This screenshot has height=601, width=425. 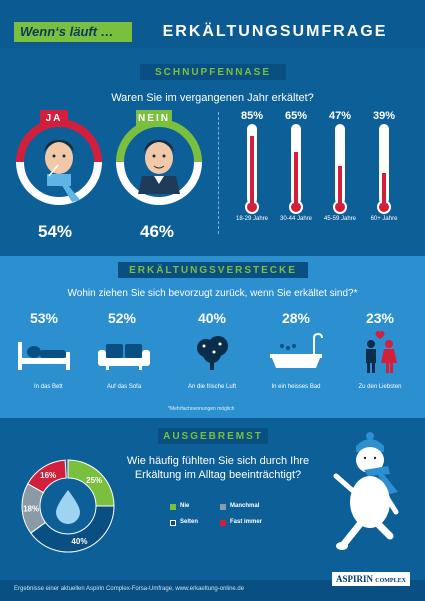 What do you see at coordinates (154, 118) in the screenshot?
I see `nein-badge: NEIN` at bounding box center [154, 118].